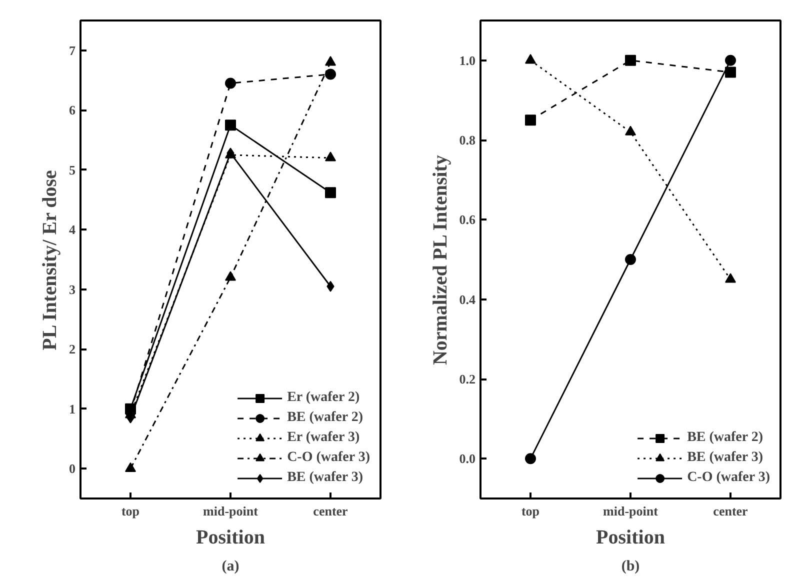  Describe the element at coordinates (467, 60) in the screenshot. I see `y-tick-label: 1.0` at that location.